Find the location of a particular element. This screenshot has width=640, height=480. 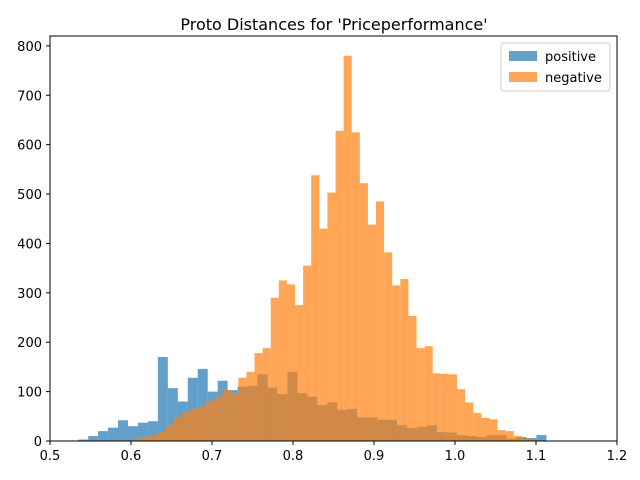

y-tick-label: 300 is located at coordinates (29, 294).